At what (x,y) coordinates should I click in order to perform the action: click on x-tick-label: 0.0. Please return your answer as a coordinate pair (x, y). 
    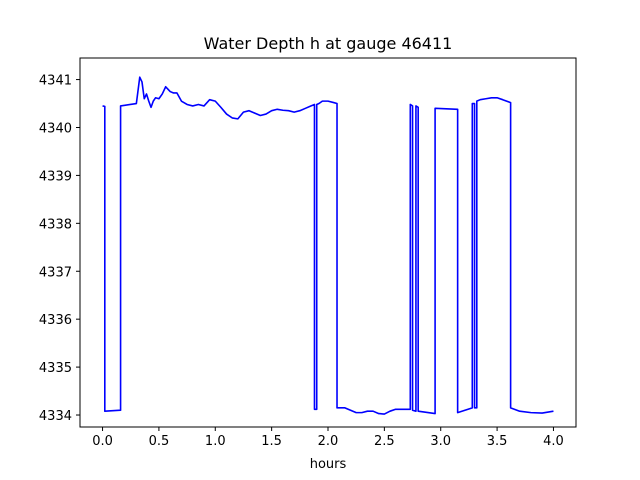
    Looking at the image, I should click on (102, 441).